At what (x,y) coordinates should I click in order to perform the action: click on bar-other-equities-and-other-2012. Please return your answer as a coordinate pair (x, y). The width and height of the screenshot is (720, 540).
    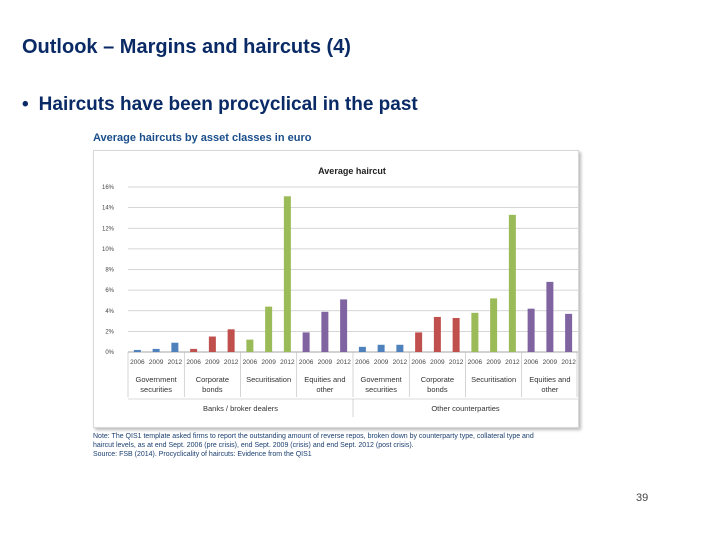
    Looking at the image, I should click on (569, 332).